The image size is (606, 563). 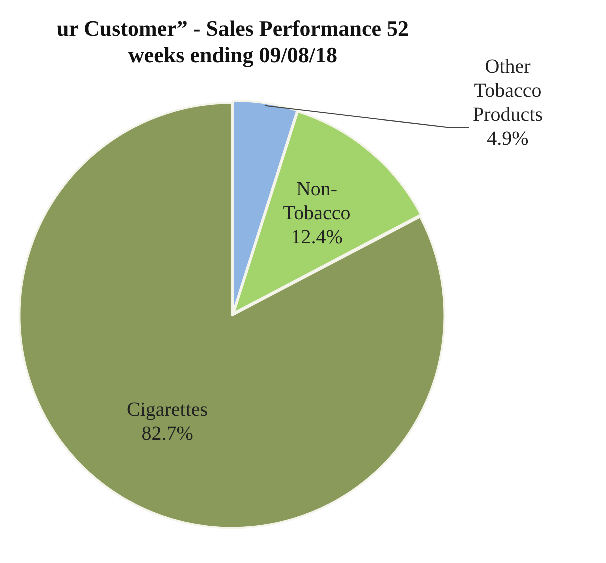 What do you see at coordinates (508, 91) in the screenshot?
I see `slice-label: Other Tobacco Products` at bounding box center [508, 91].